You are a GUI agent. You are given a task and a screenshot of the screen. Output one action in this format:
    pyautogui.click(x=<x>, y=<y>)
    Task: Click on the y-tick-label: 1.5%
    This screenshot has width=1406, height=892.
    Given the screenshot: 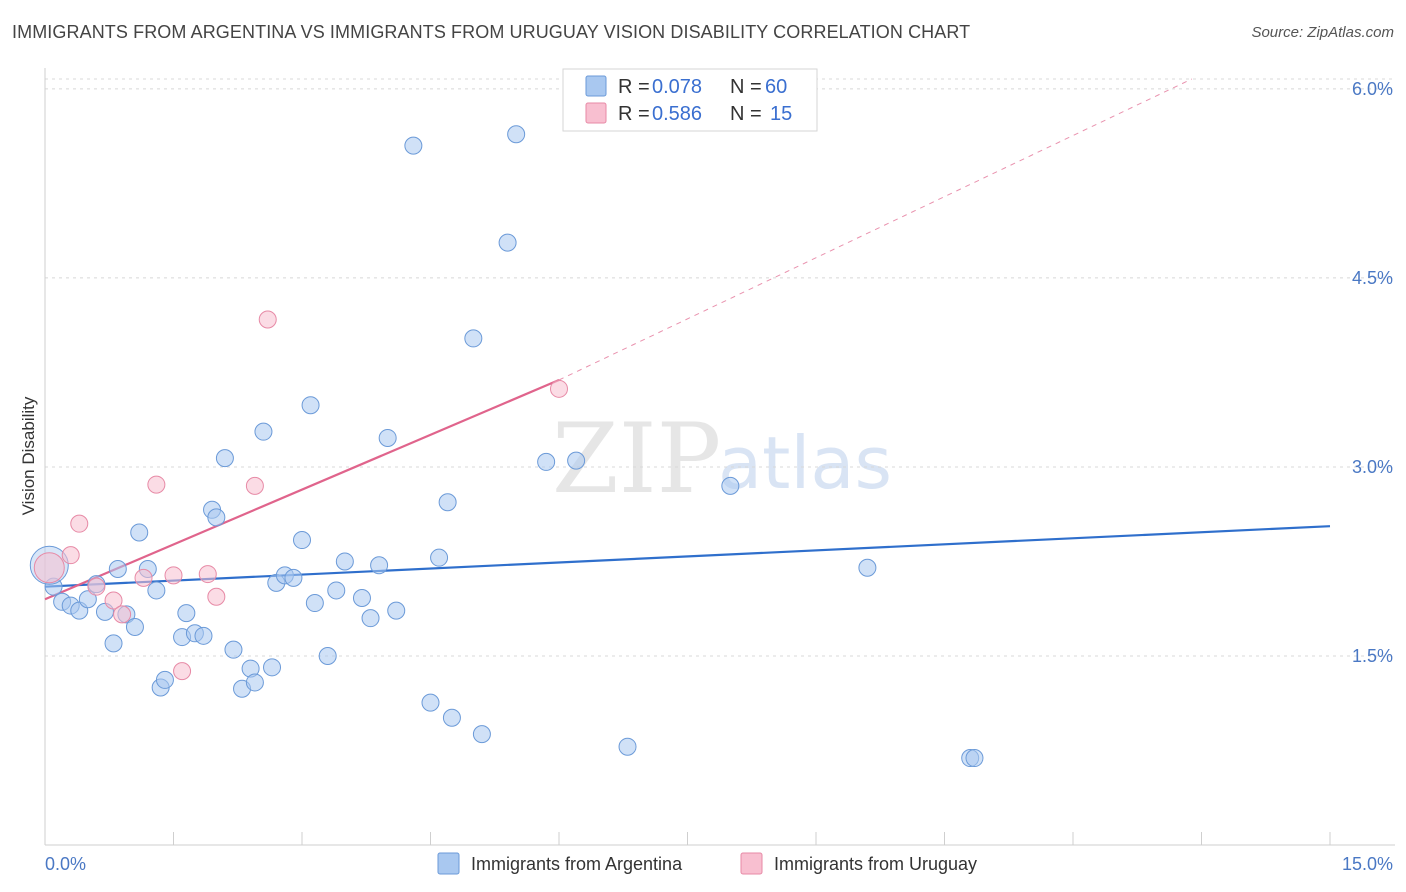 What is the action you would take?
    pyautogui.click(x=1372, y=656)
    